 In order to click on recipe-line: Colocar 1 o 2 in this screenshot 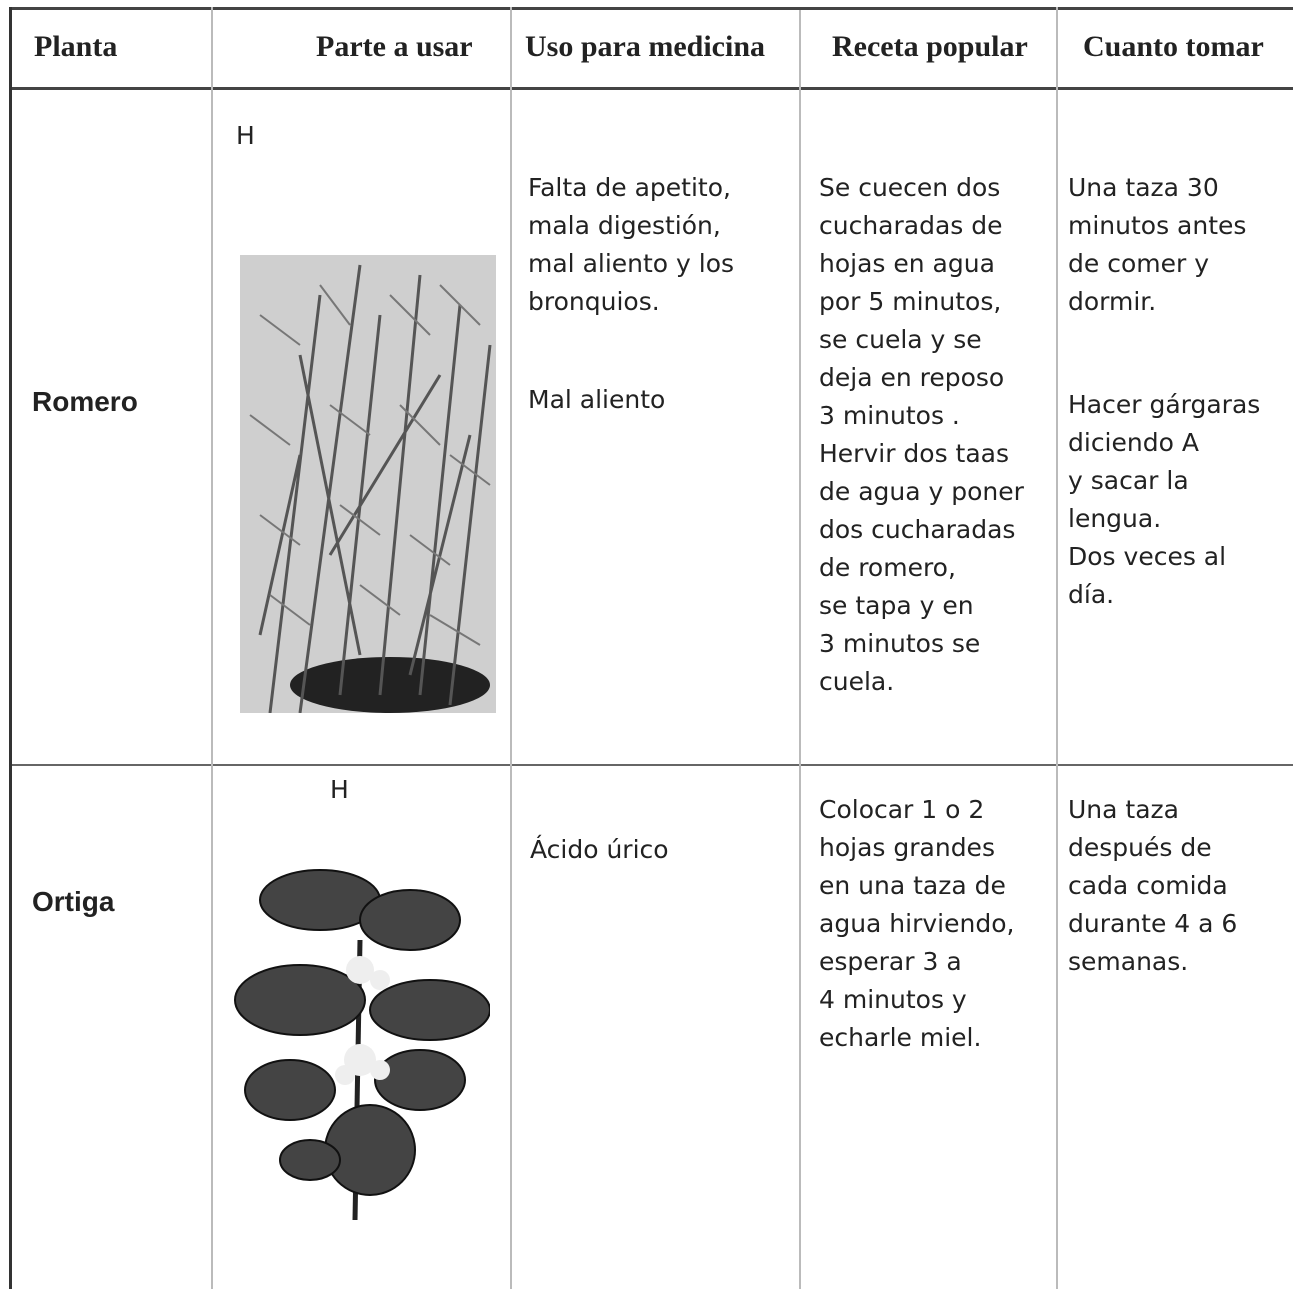, I will do `click(902, 809)`.